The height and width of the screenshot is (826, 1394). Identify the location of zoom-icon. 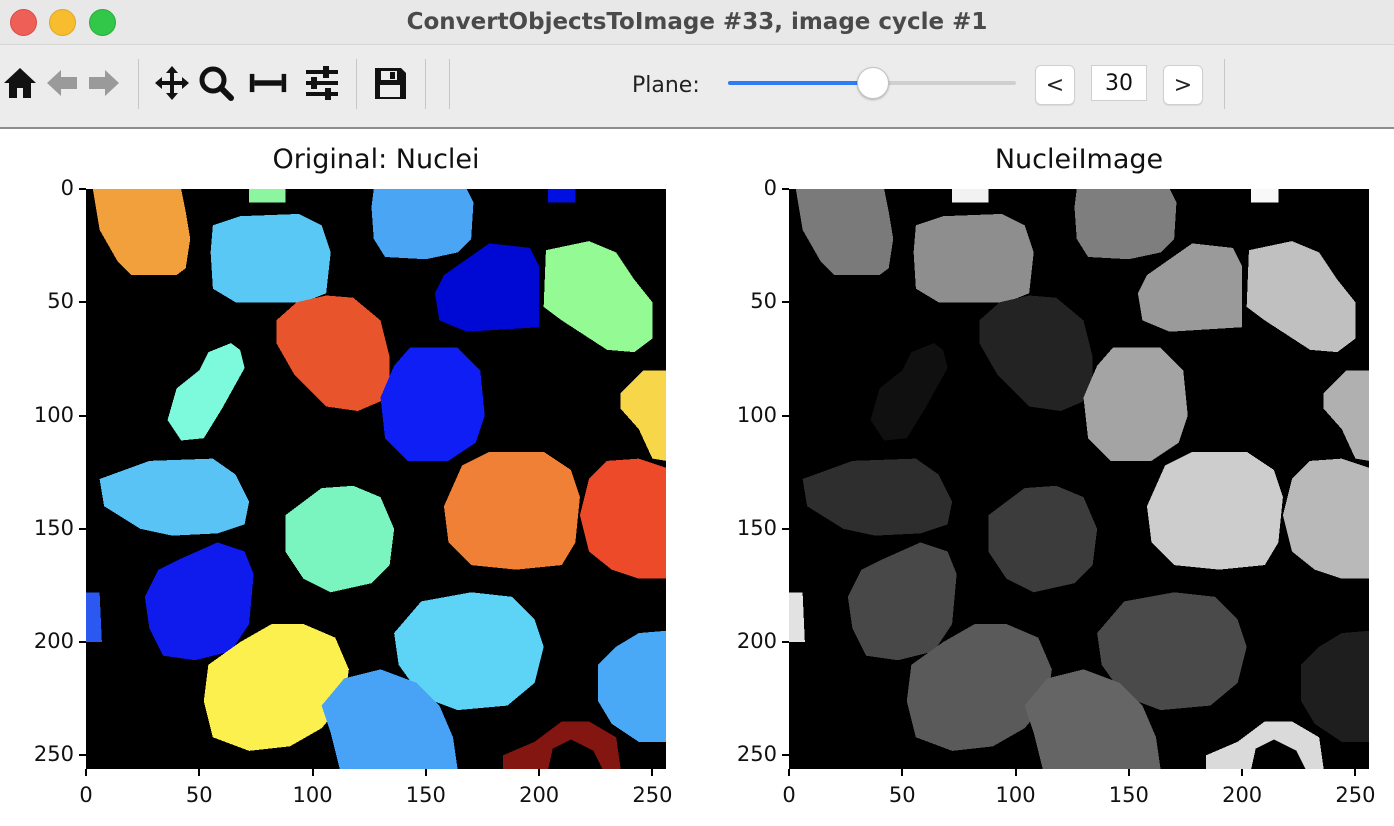
(216, 83).